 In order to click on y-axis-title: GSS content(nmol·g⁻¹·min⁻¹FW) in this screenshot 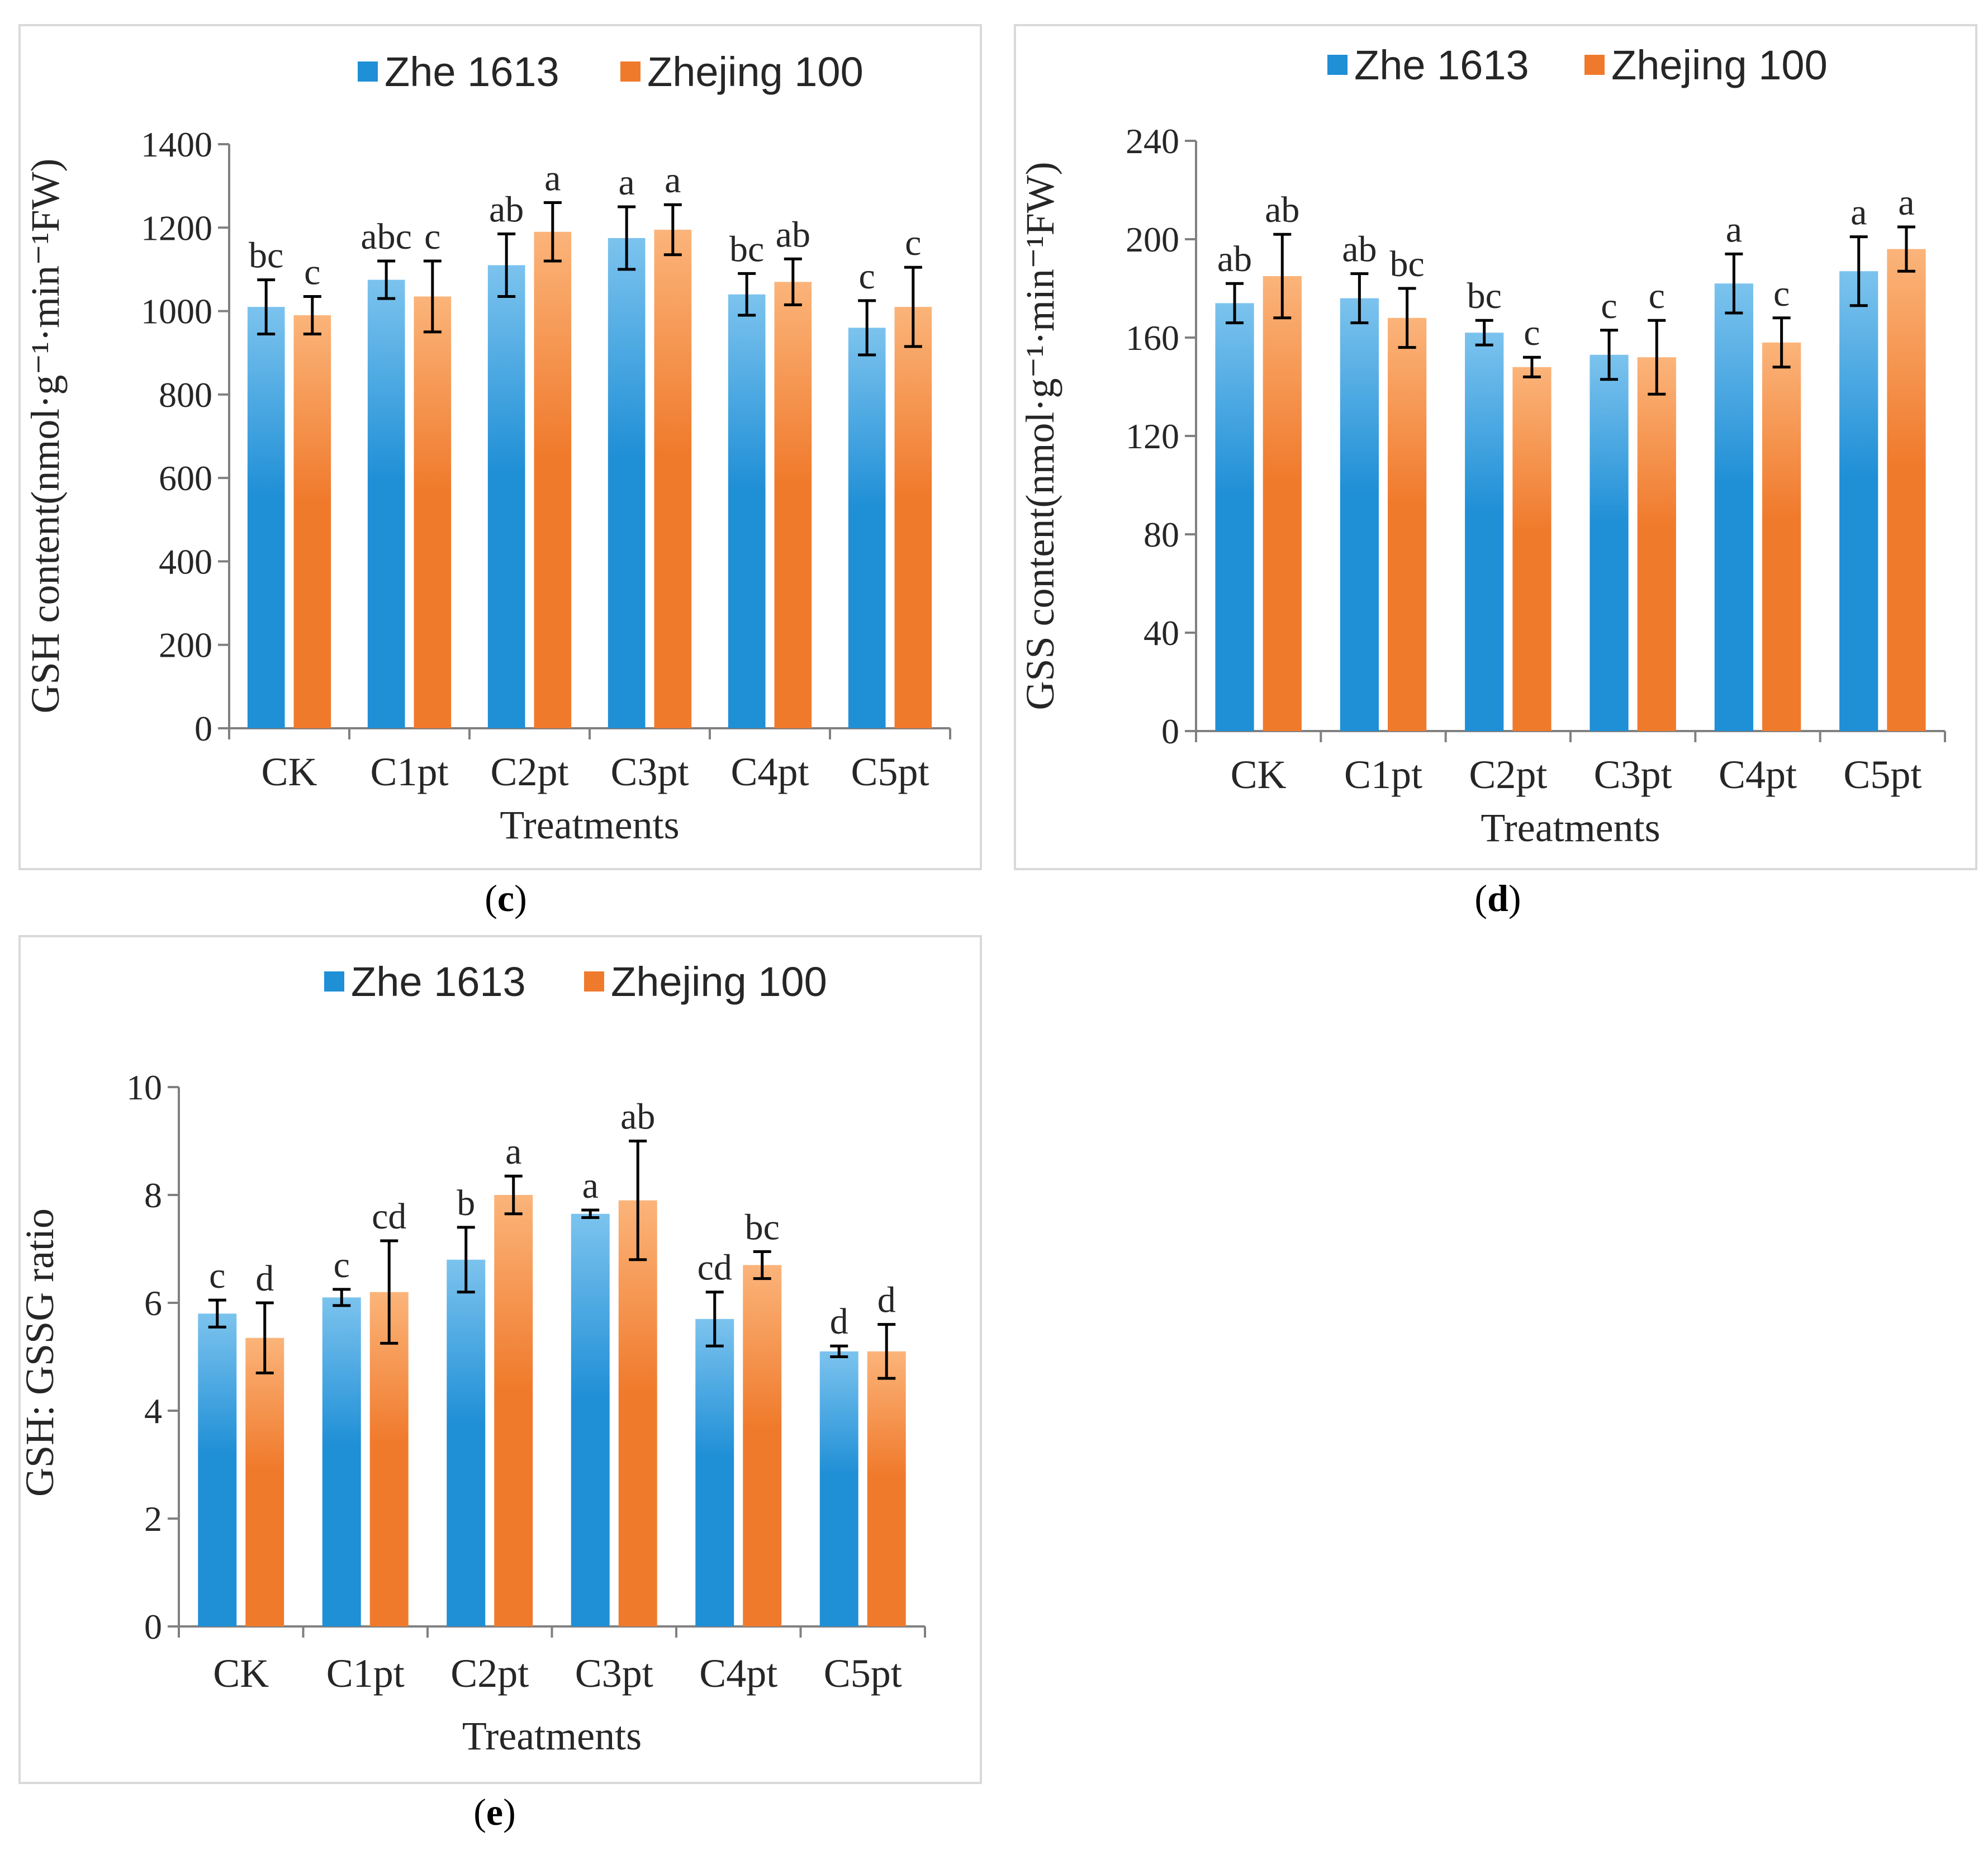, I will do `click(1040, 436)`.